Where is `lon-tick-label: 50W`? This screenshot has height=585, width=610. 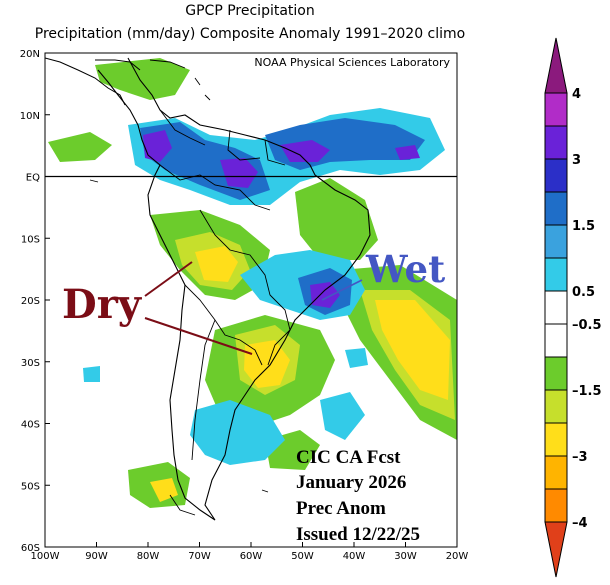
lon-tick-label: 50W is located at coordinates (302, 556).